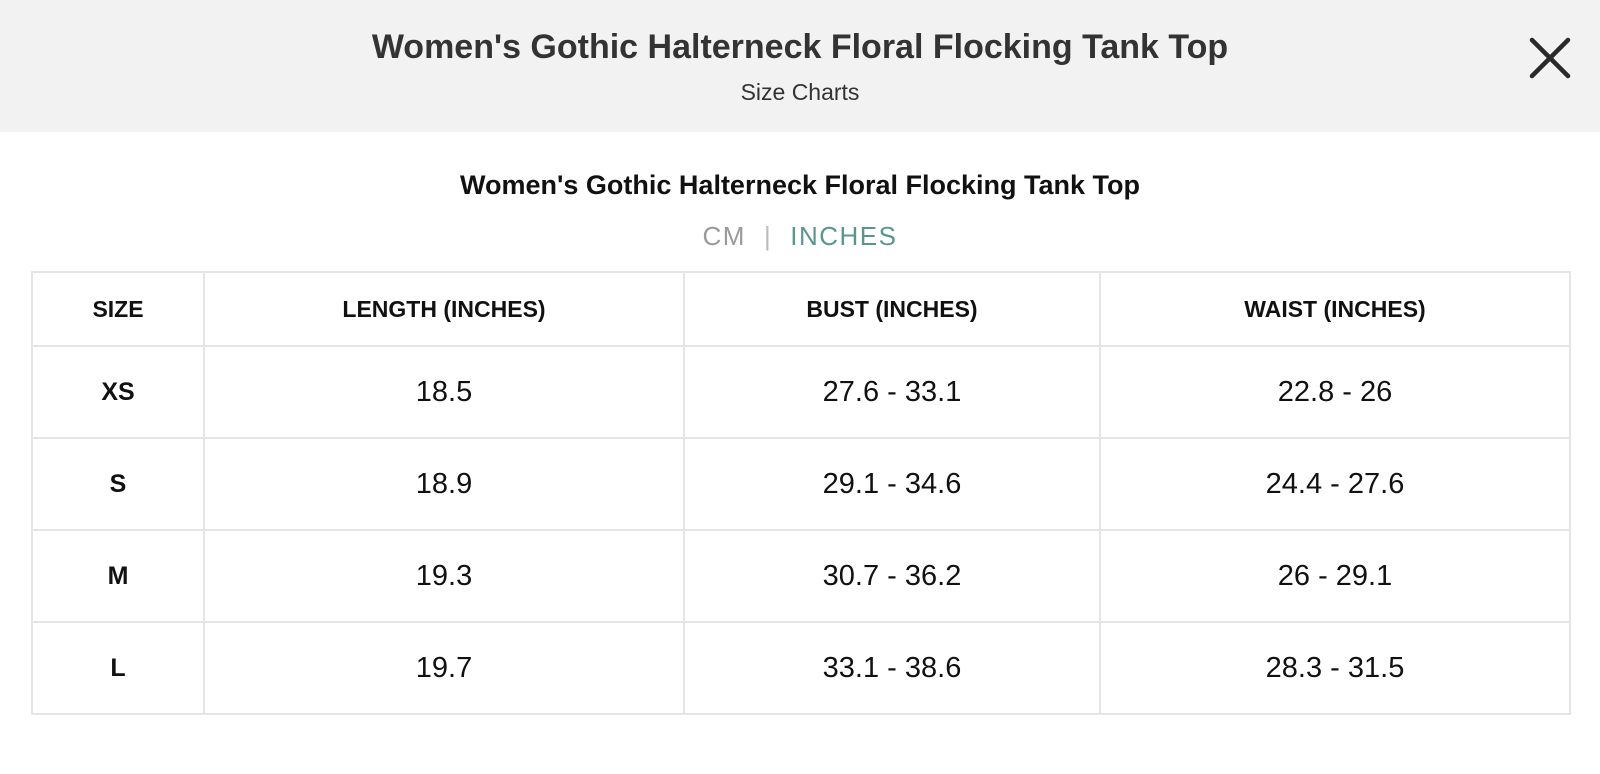 The image size is (1600, 774). What do you see at coordinates (1335, 668) in the screenshot?
I see `waist-cell: 28.3 - 31.5` at bounding box center [1335, 668].